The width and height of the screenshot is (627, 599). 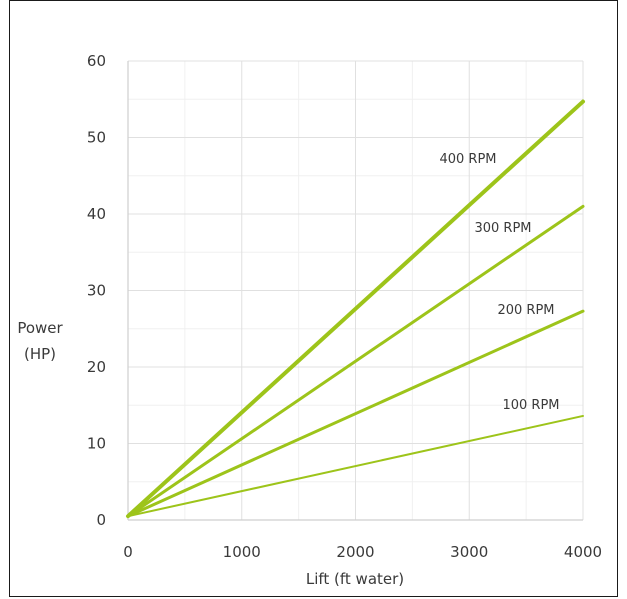 I want to click on x-tick-label: 0, so click(x=128, y=552).